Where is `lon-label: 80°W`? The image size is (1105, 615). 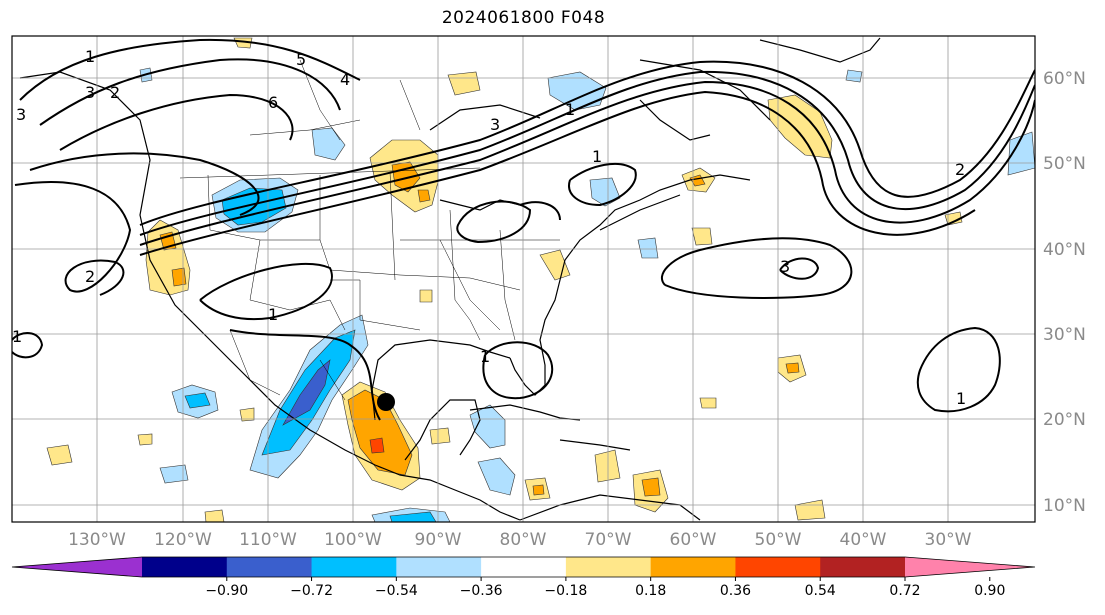
lon-label: 80°W is located at coordinates (523, 540).